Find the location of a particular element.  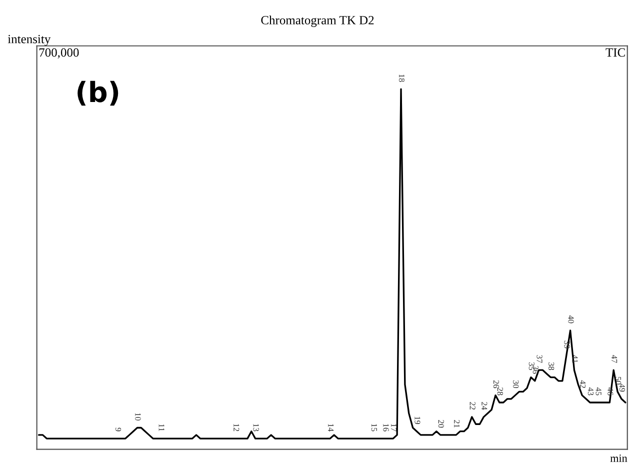

x-tick-label: 40 is located at coordinates (571, 319).